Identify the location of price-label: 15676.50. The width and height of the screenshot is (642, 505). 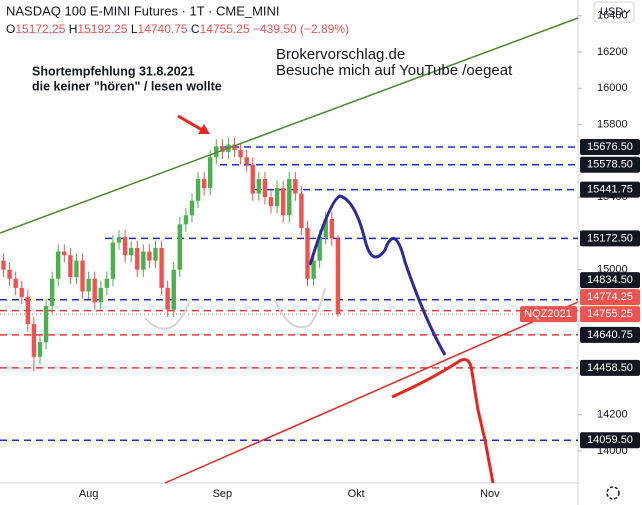
(610, 147).